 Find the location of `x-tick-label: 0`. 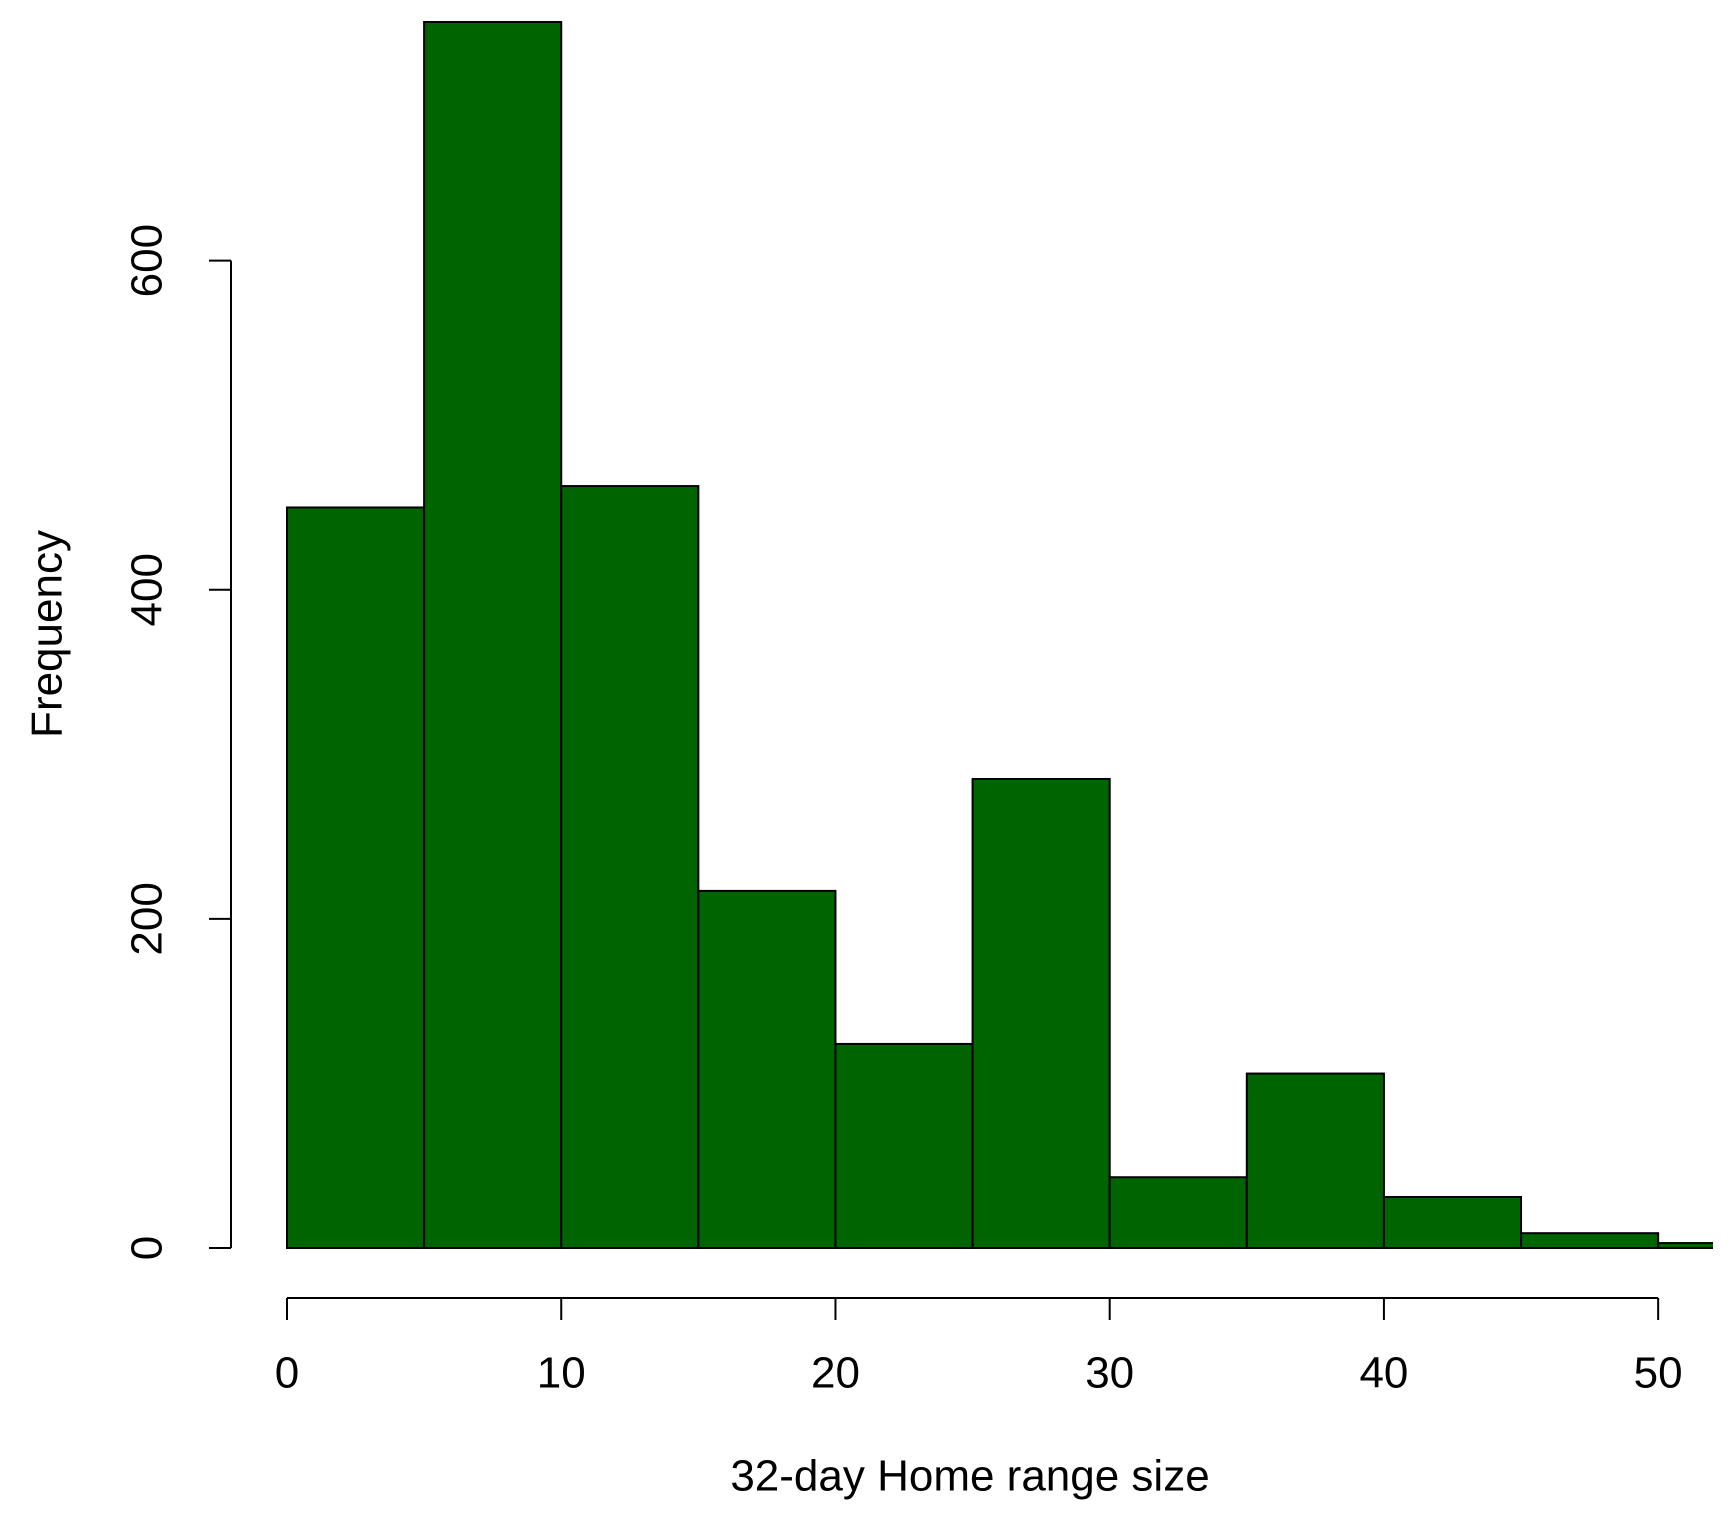

x-tick-label: 0 is located at coordinates (287, 1373).